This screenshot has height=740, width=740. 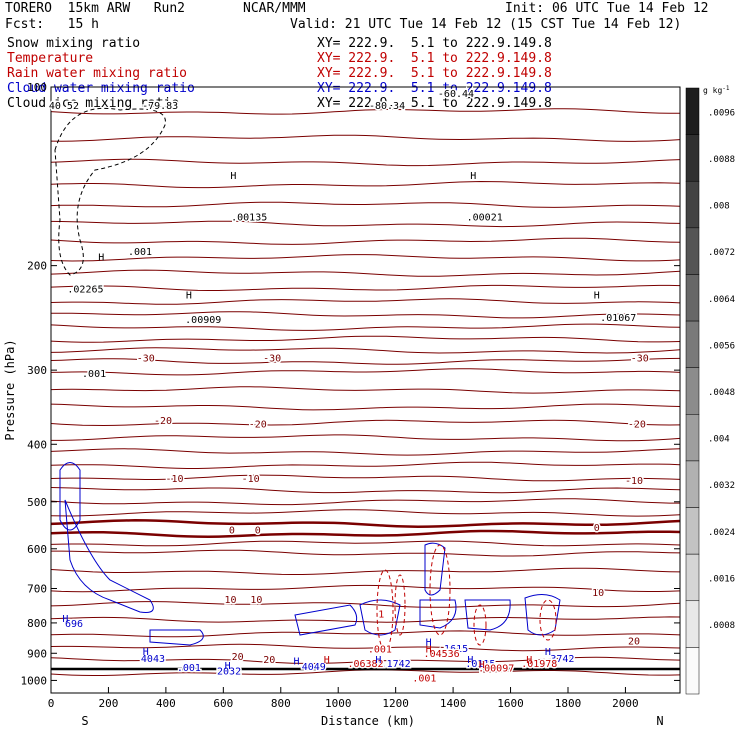 I want to click on cloud-water-label: .1742, so click(x=396, y=664).